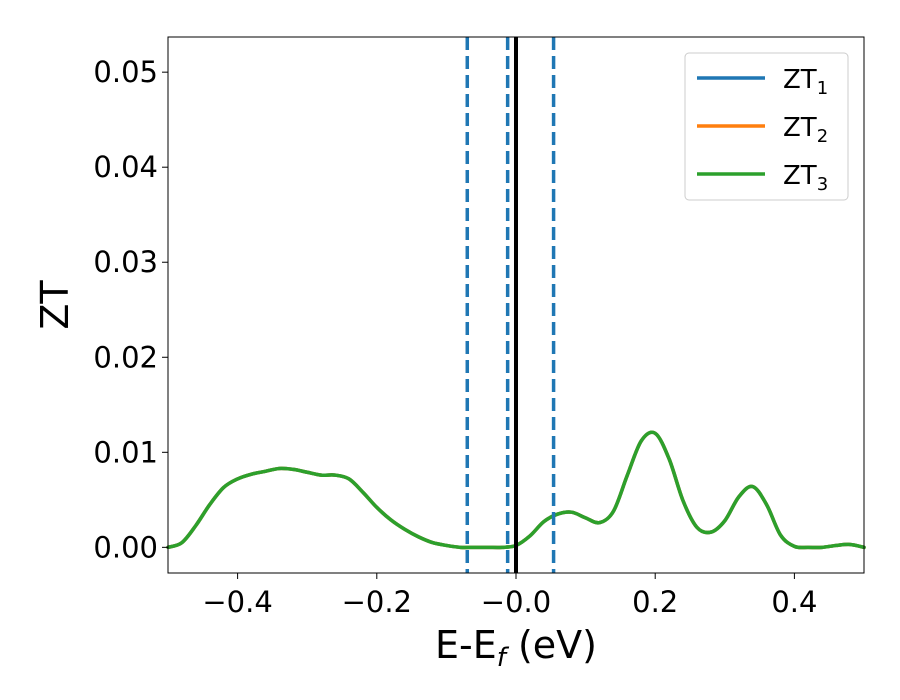  What do you see at coordinates (516, 648) in the screenshot?
I see `x-axis-label: E-Ef (eV)` at bounding box center [516, 648].